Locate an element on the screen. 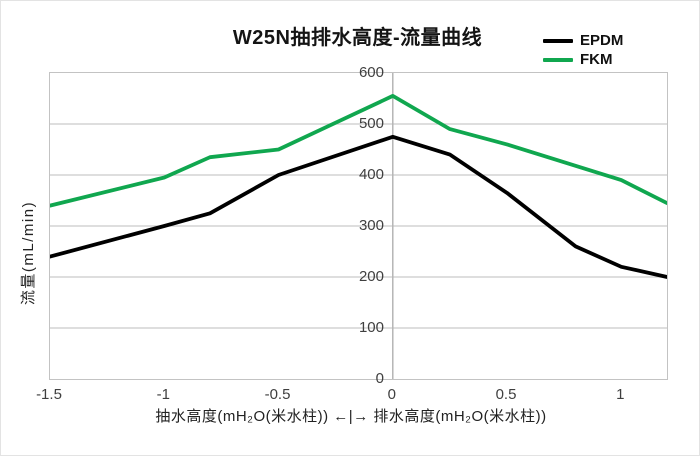  legend: EPDM FKM is located at coordinates (583, 51).